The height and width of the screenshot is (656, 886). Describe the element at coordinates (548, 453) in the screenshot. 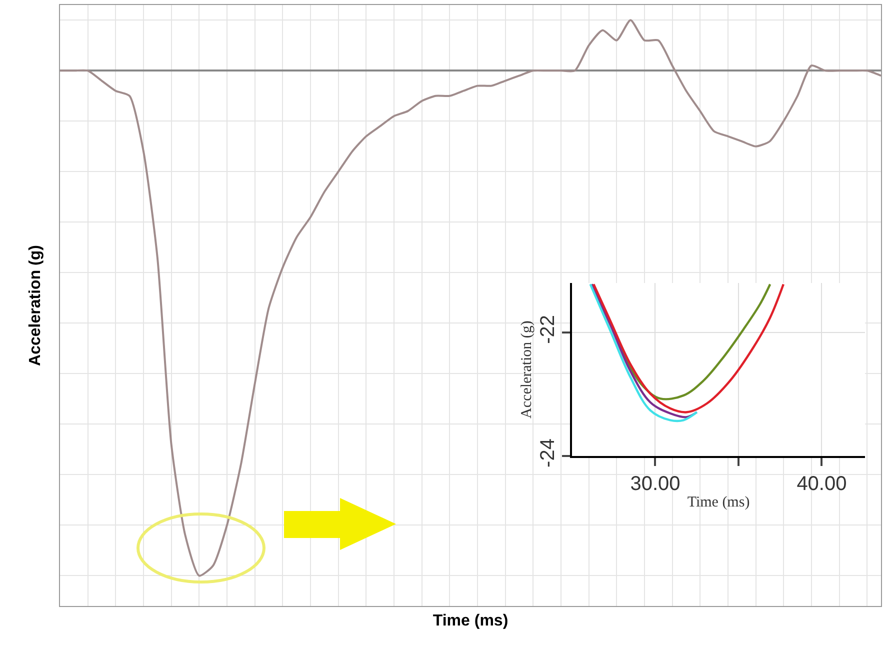

I see `y-tick-label: -24` at that location.